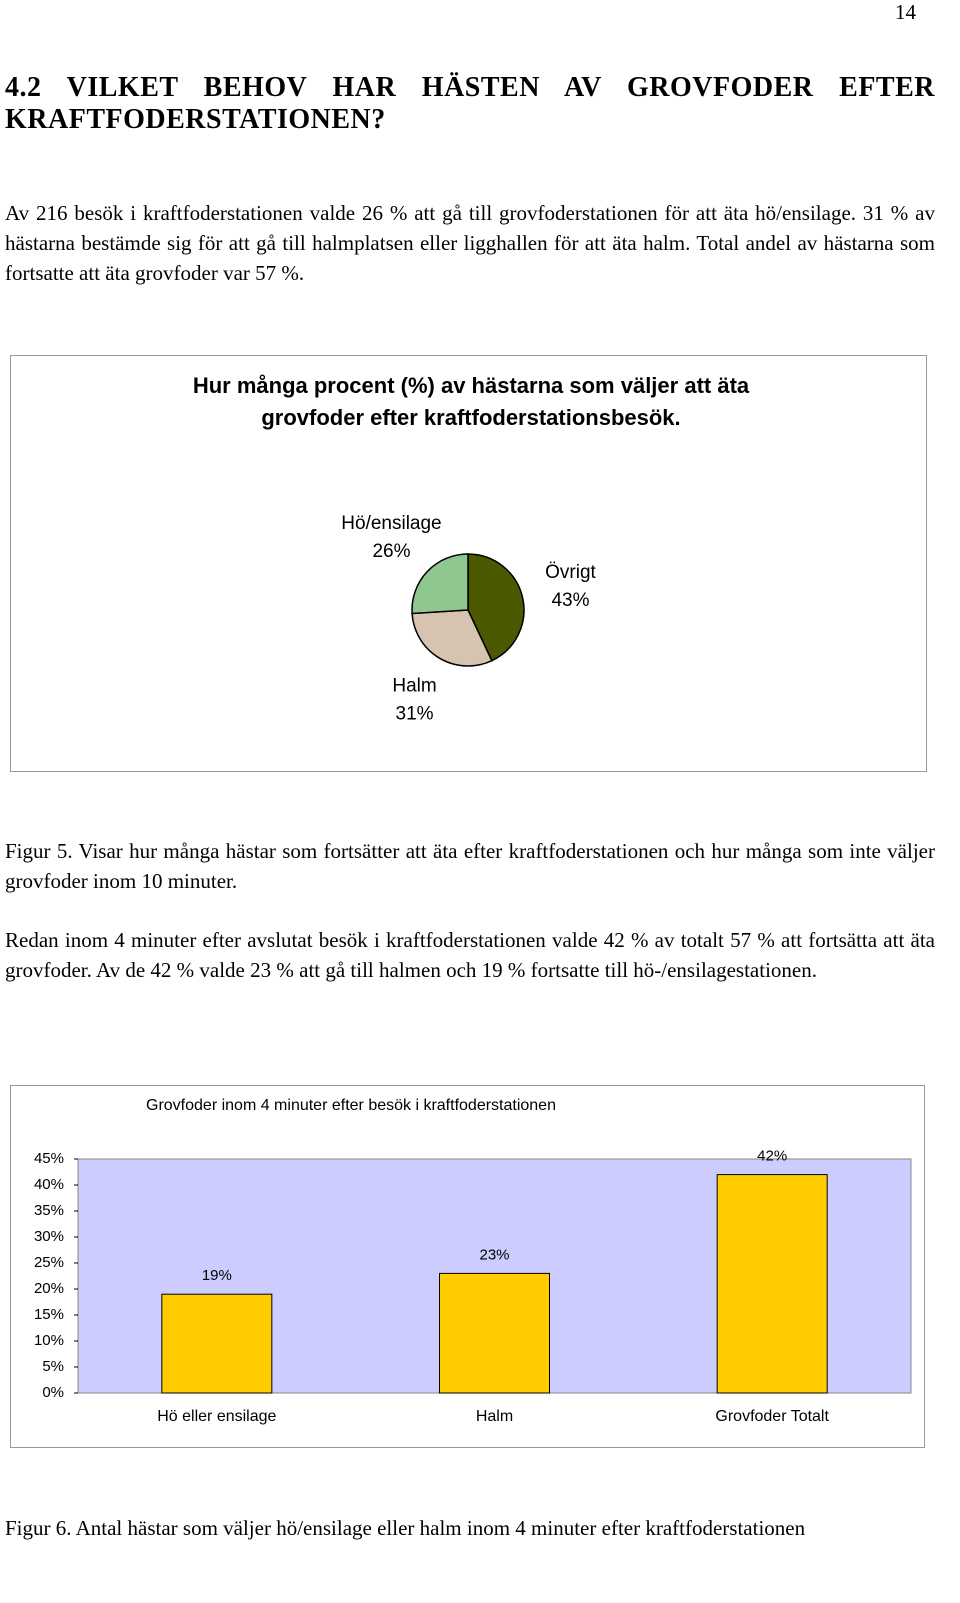 The image size is (960, 1603). Describe the element at coordinates (494, 1254) in the screenshot. I see `value-label: 23%` at that location.